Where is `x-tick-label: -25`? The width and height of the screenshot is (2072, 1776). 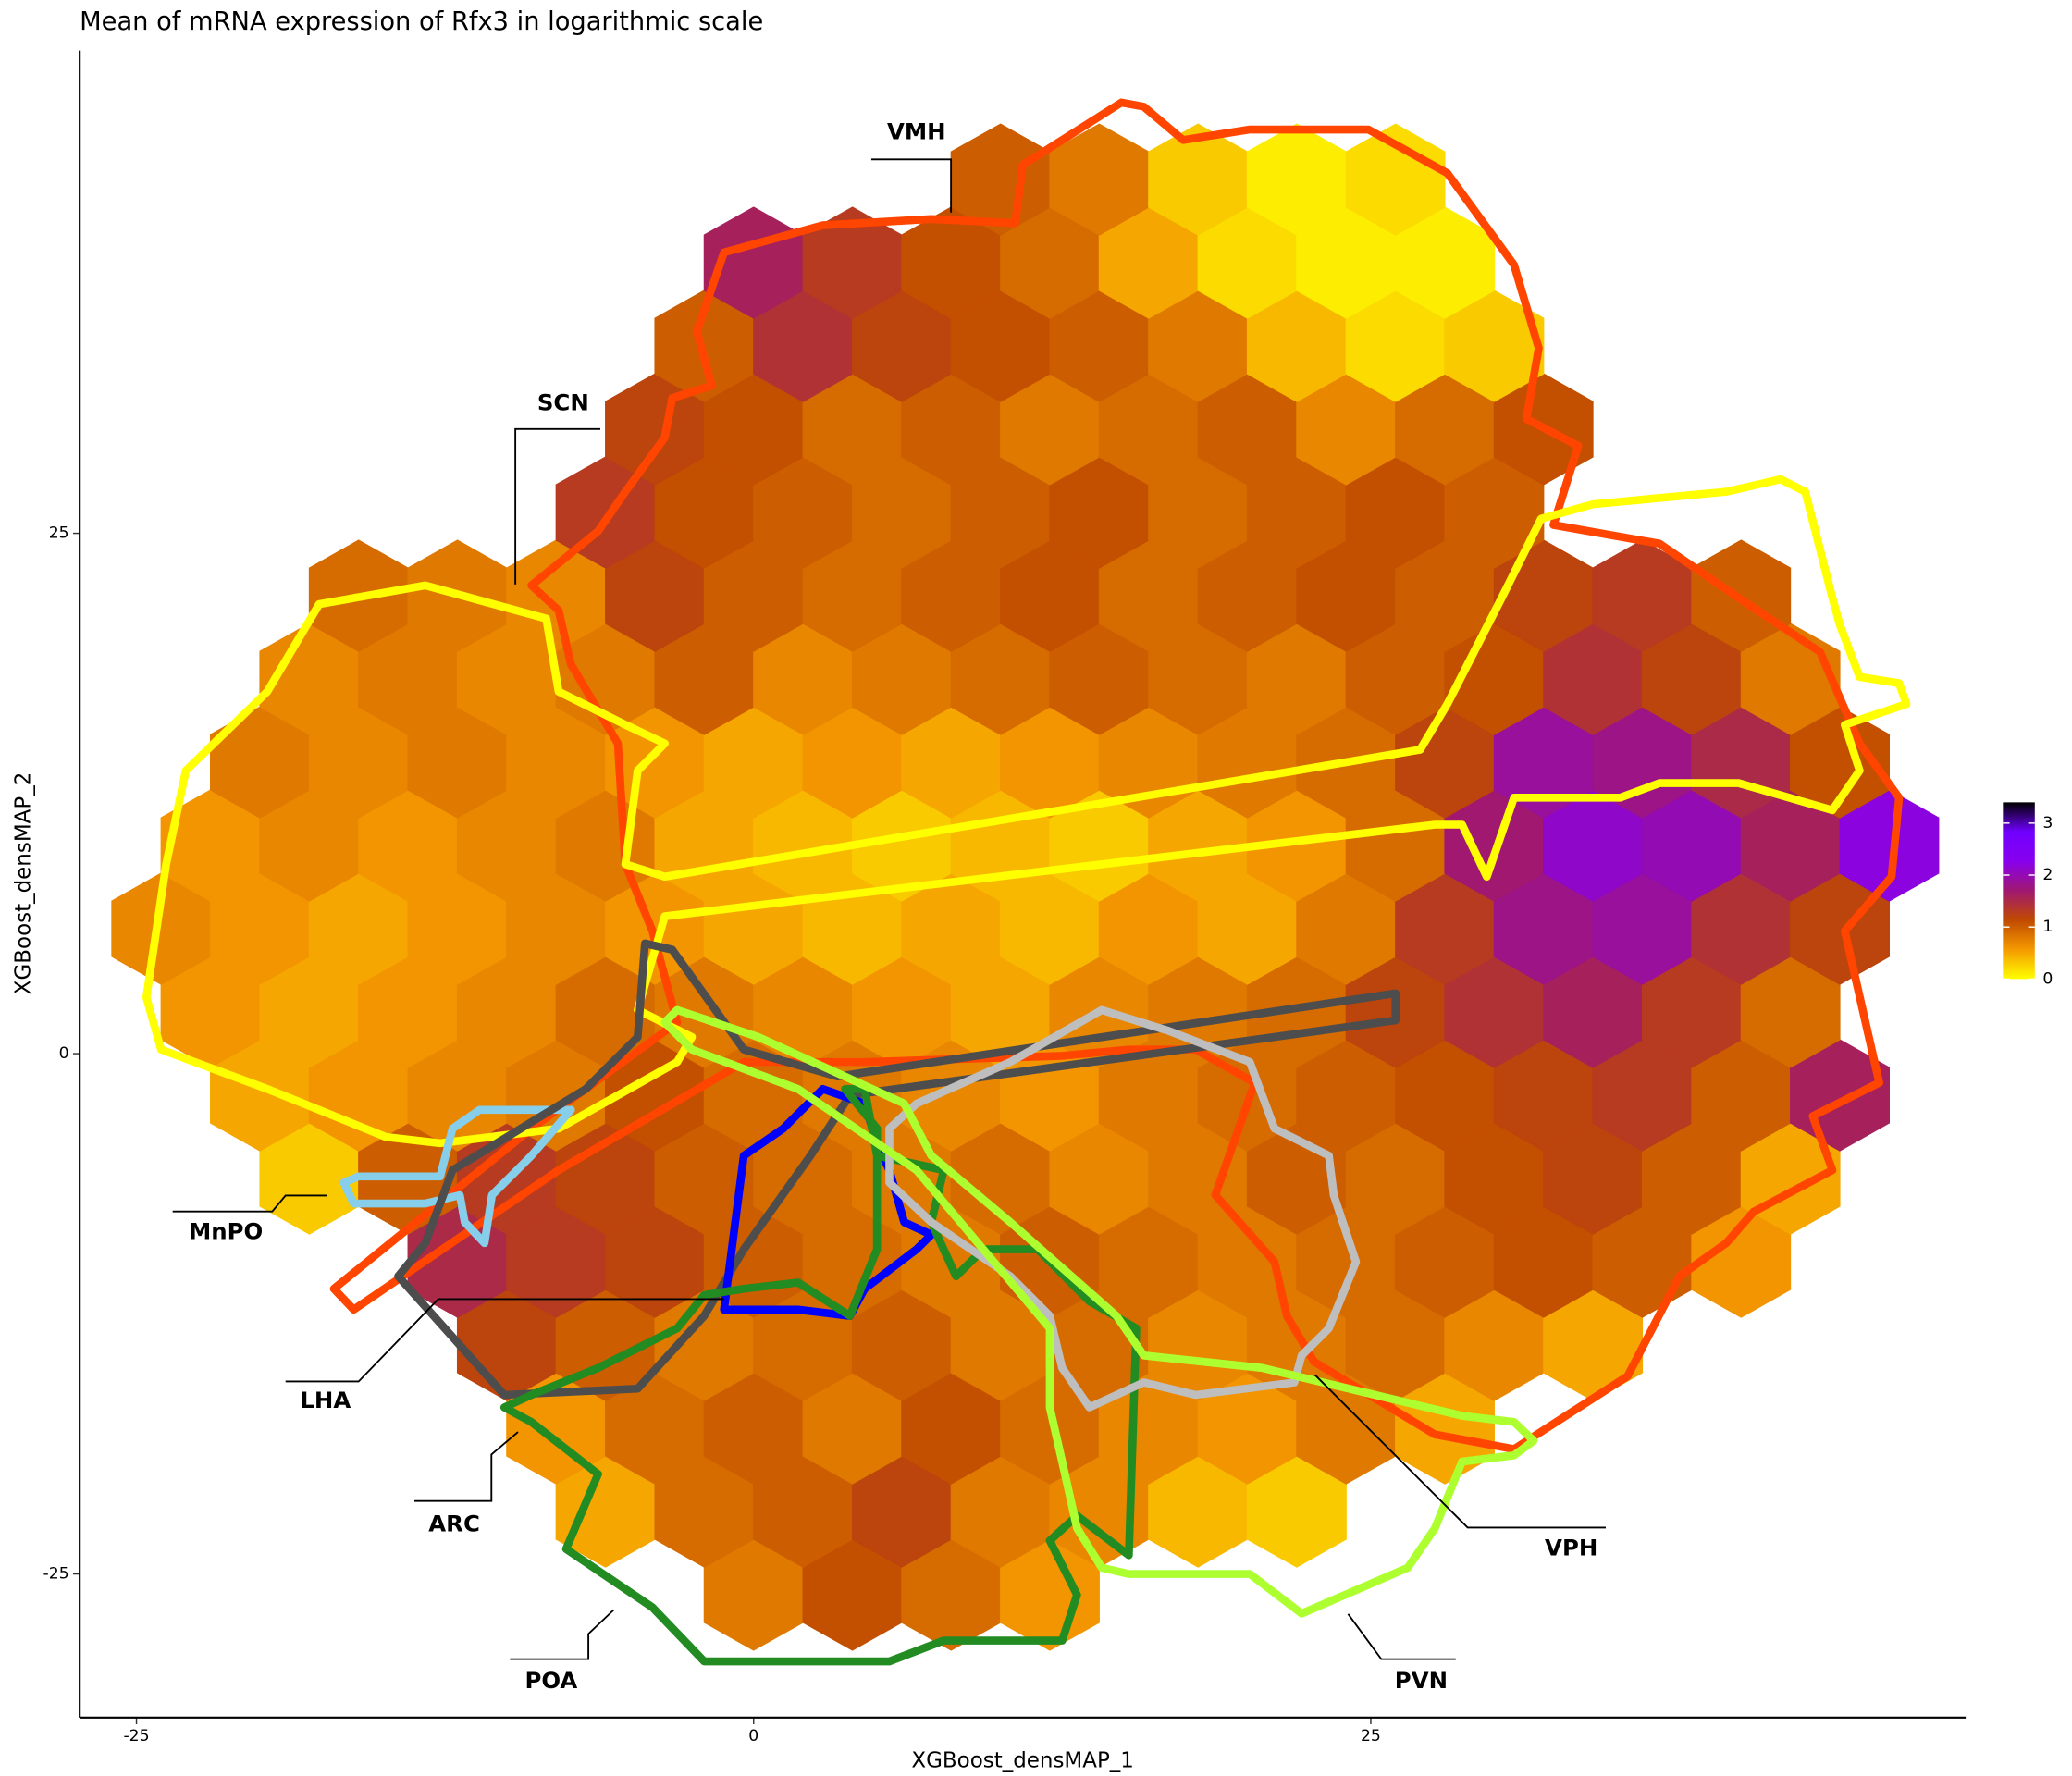
x-tick-label: -25 is located at coordinates (136, 1736).